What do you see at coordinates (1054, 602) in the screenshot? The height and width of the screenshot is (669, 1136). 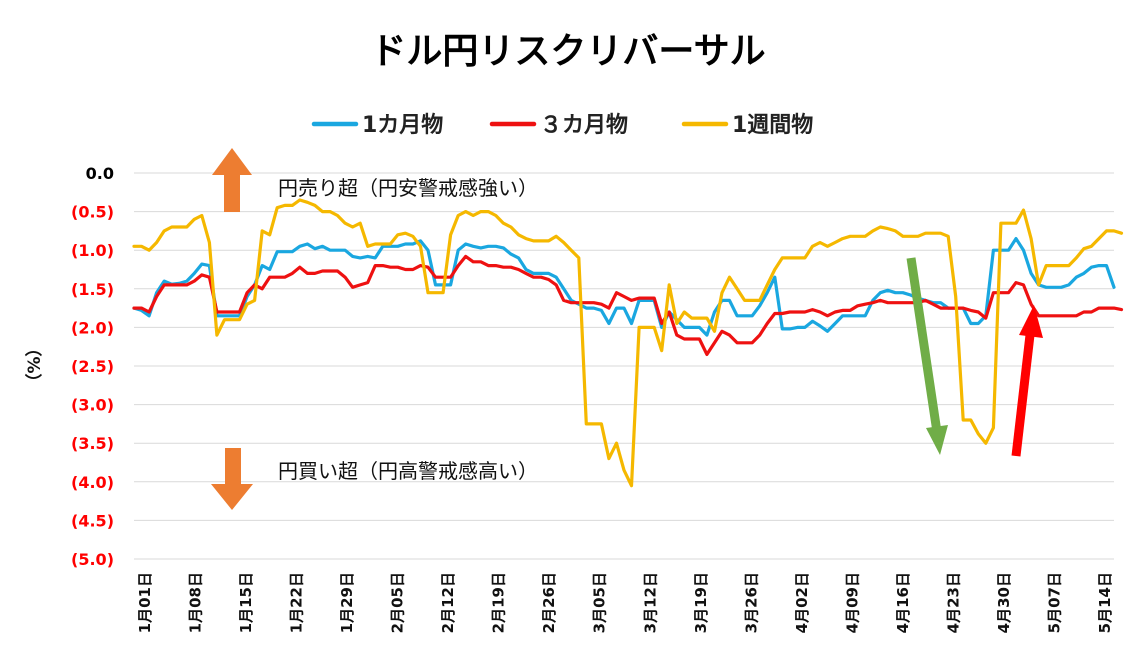 I see `x-tick-label: 5月07日` at bounding box center [1054, 602].